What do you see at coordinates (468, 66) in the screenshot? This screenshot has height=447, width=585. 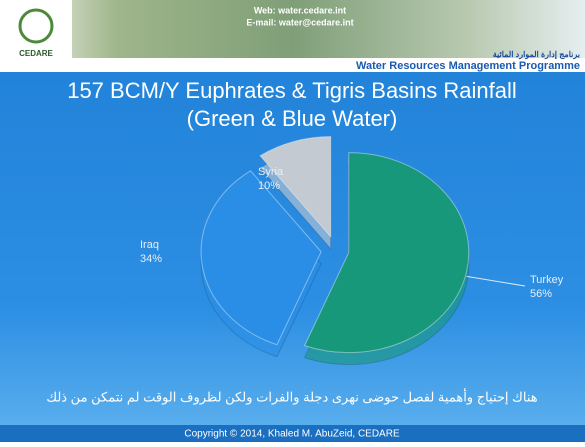 I see `programme: Water Resources Management Programme` at bounding box center [468, 66].